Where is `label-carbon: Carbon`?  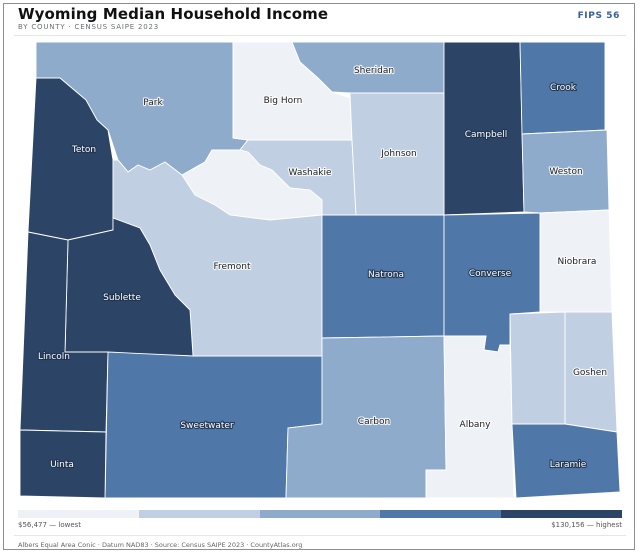 label-carbon: Carbon is located at coordinates (374, 422).